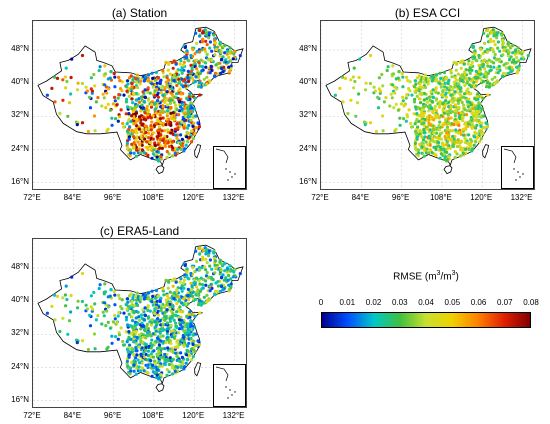 The image size is (550, 424). What do you see at coordinates (517, 167) in the screenshot?
I see `south-china-sea-inset` at bounding box center [517, 167].